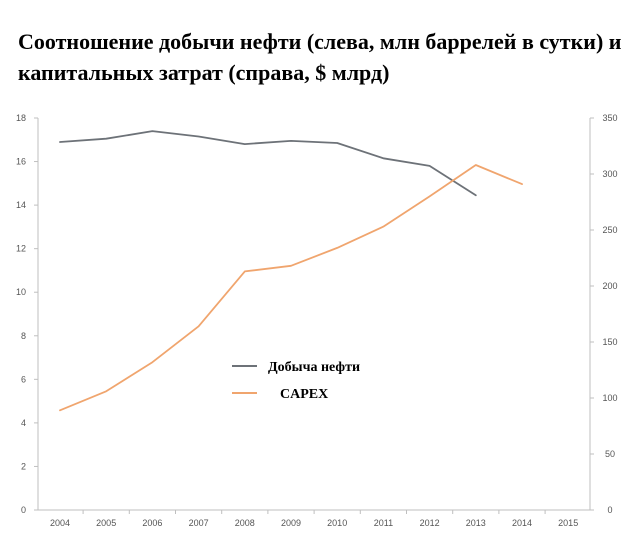  I want to click on x-tick-label: 2012, so click(430, 523).